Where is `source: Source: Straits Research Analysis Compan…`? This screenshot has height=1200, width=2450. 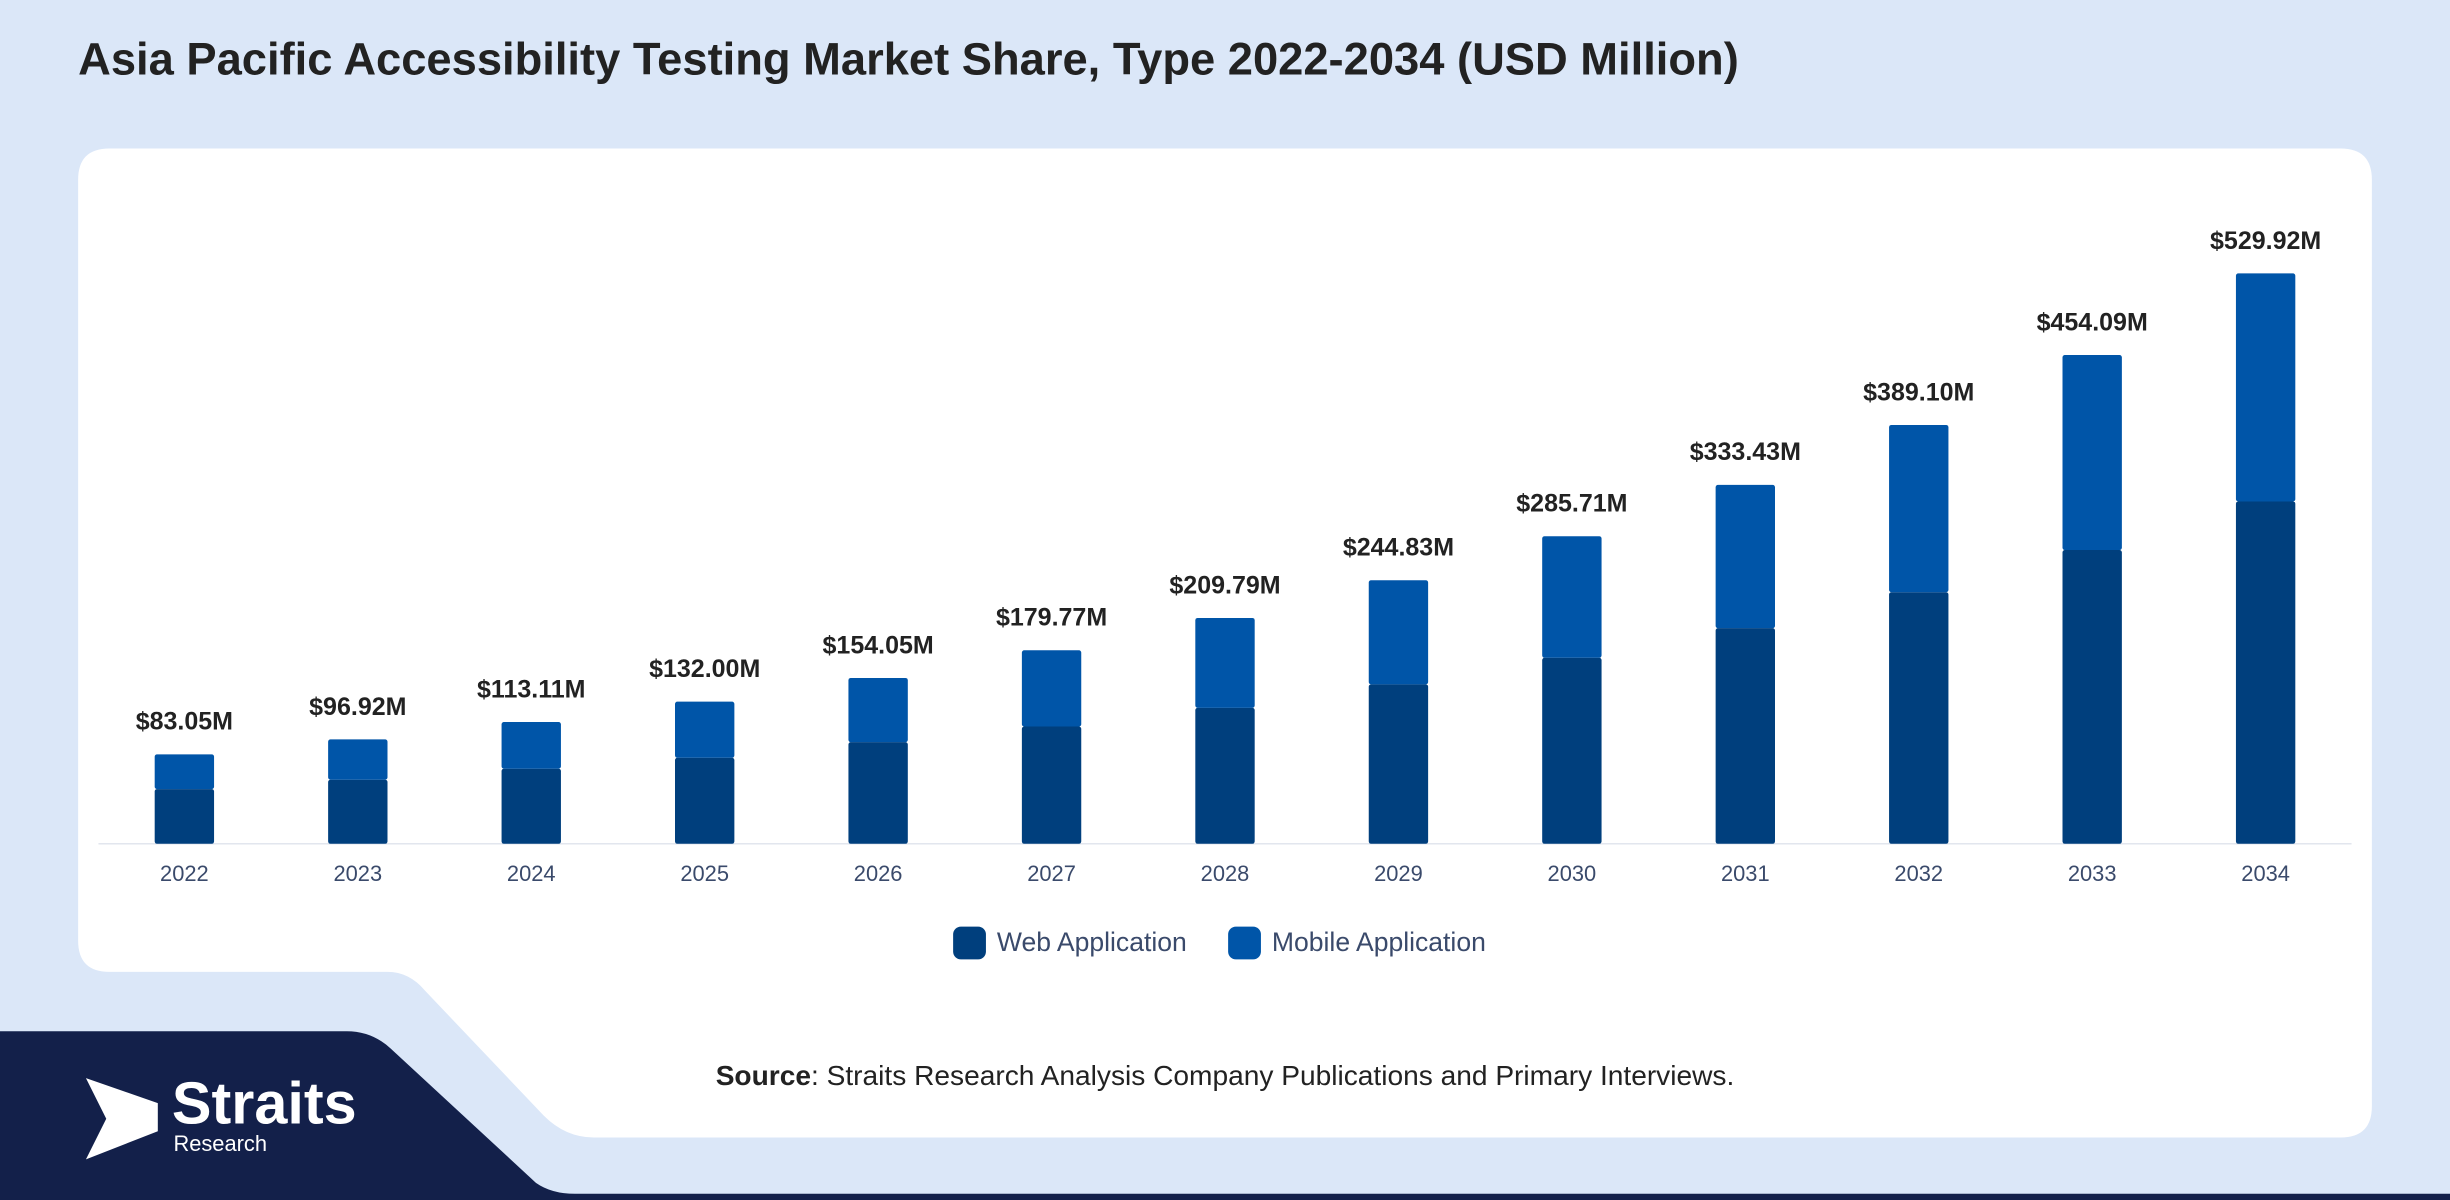
source: Source: Straits Research Analysis Compan… is located at coordinates (1225, 1076).